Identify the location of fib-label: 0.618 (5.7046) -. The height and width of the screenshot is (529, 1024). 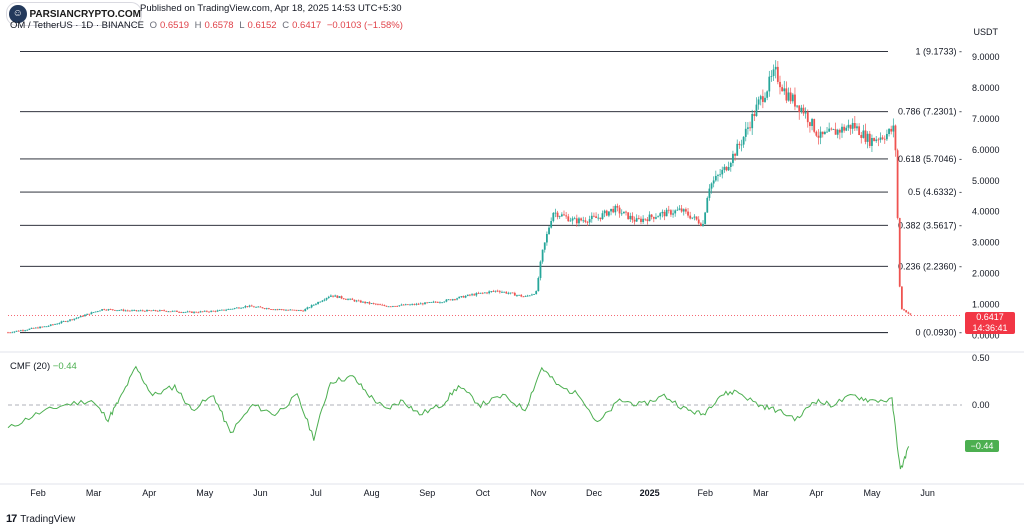
(930, 159).